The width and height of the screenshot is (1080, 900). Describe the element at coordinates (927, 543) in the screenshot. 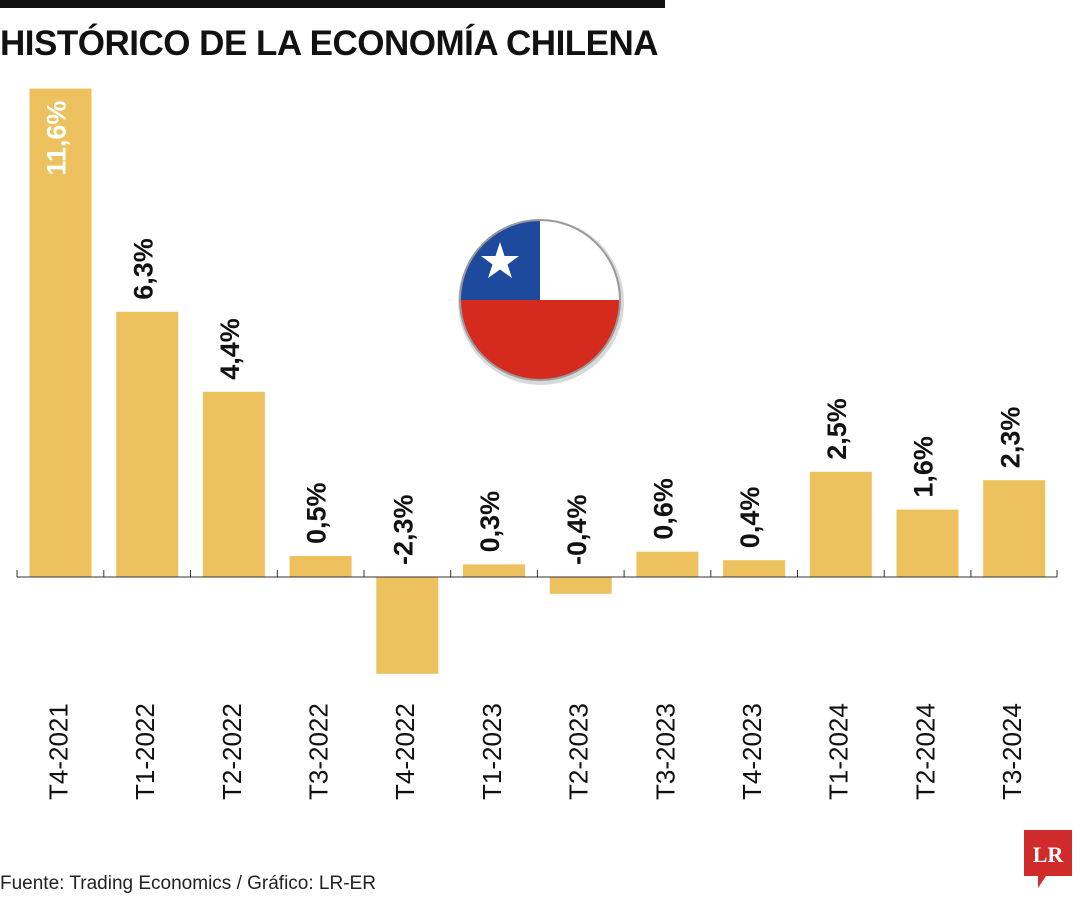

I see `bar-T2-2024` at that location.